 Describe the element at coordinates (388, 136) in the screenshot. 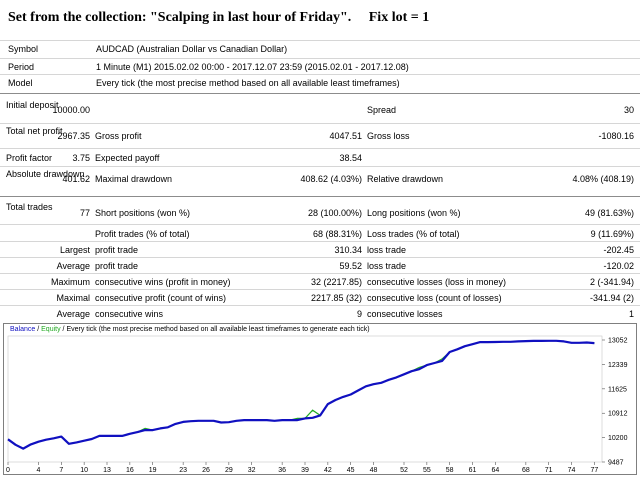

I see `gross-loss-label: Gross loss` at that location.